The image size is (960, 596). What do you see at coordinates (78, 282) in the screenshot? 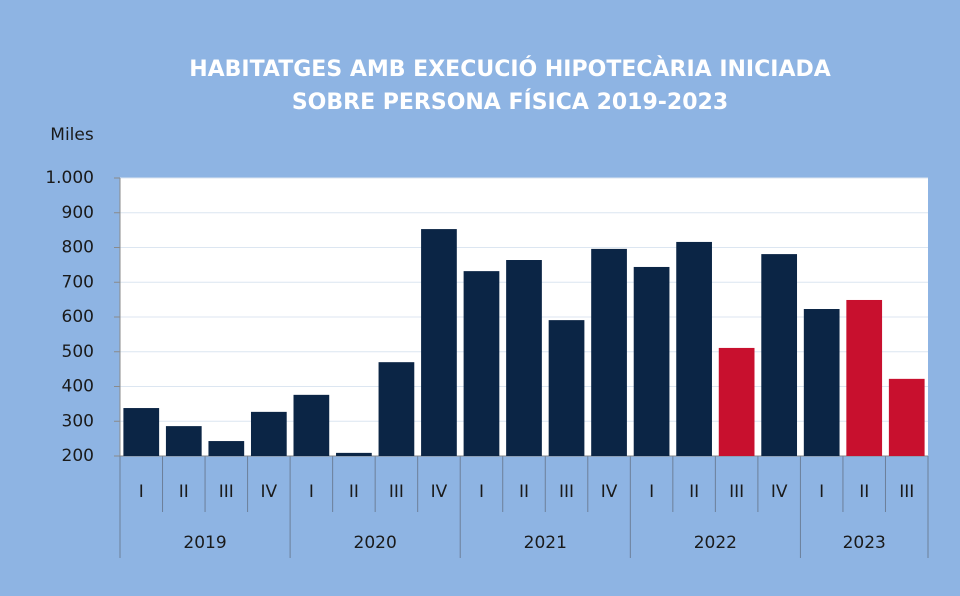
I see `y-tick-label: 700` at bounding box center [78, 282].